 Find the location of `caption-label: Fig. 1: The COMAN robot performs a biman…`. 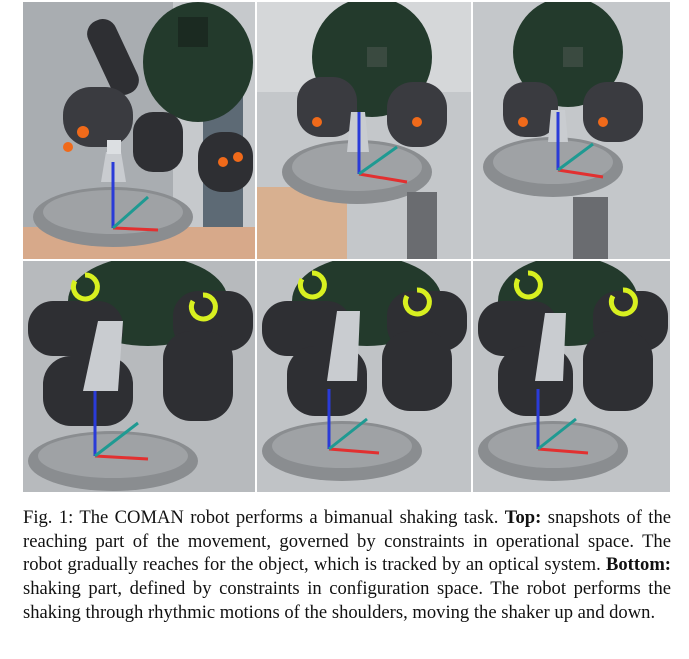

caption-label: Fig. 1: The COMAN robot performs a biman… is located at coordinates (261, 517).